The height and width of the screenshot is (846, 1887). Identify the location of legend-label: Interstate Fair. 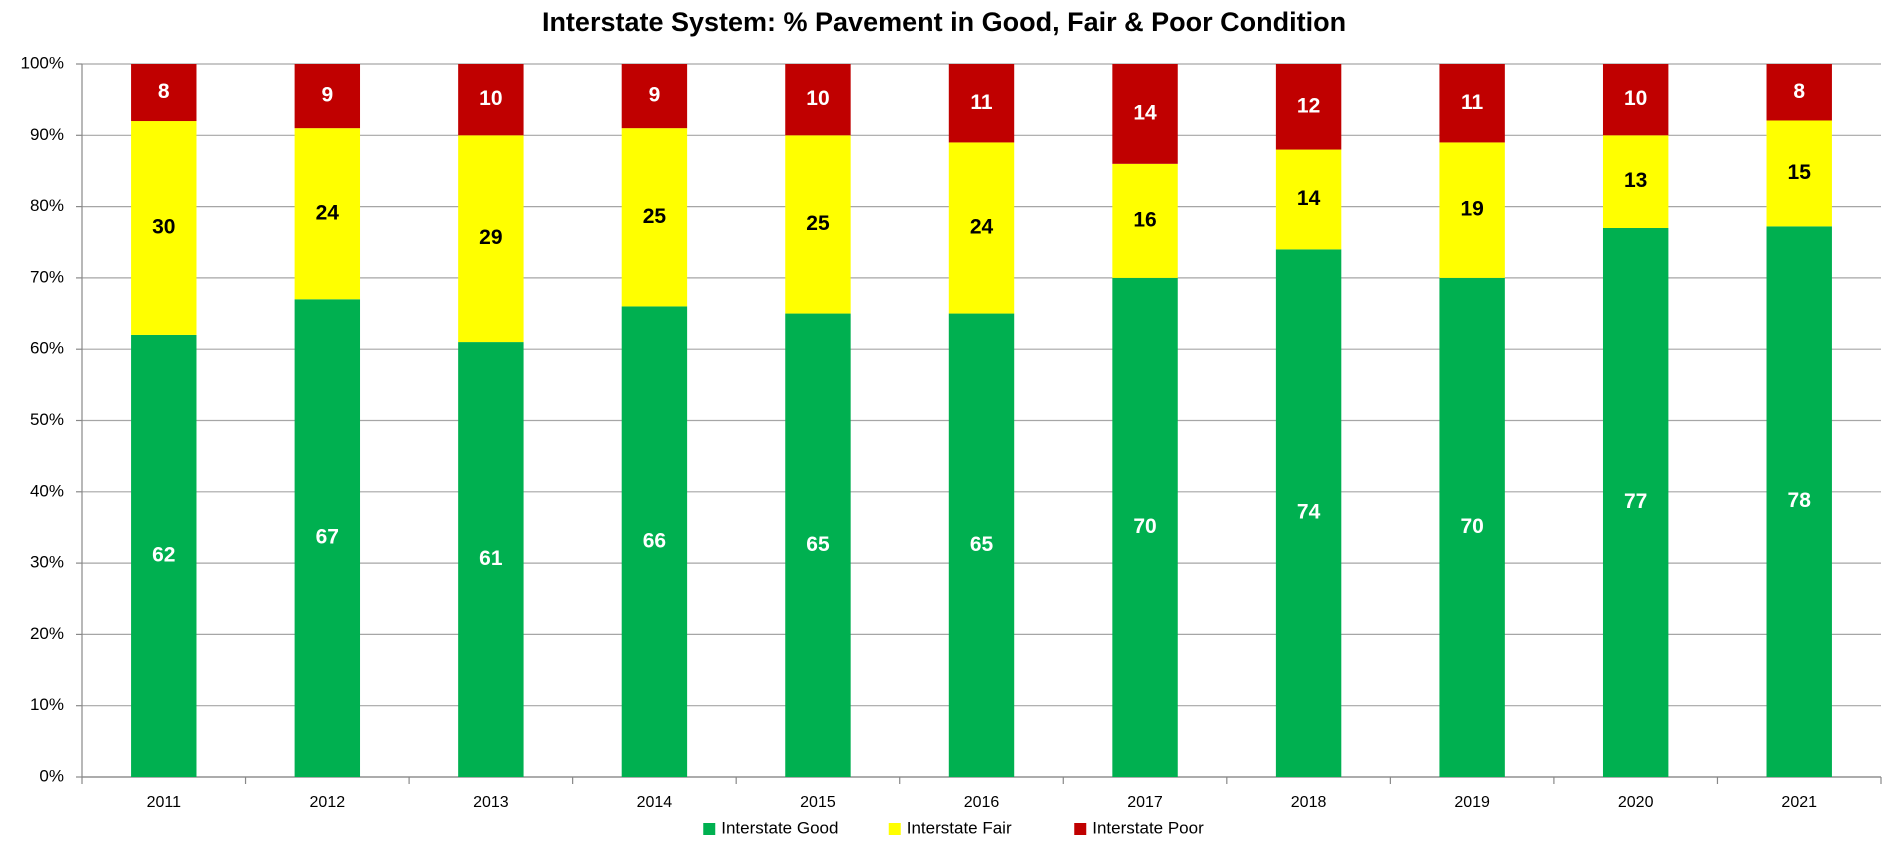
(959, 827).